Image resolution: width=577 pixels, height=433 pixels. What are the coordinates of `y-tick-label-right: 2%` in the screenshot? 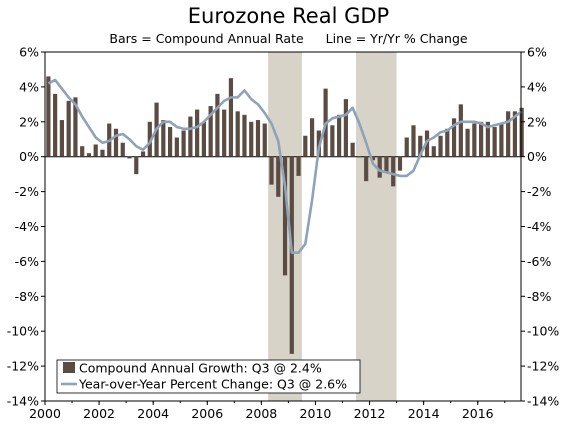 It's located at (537, 121).